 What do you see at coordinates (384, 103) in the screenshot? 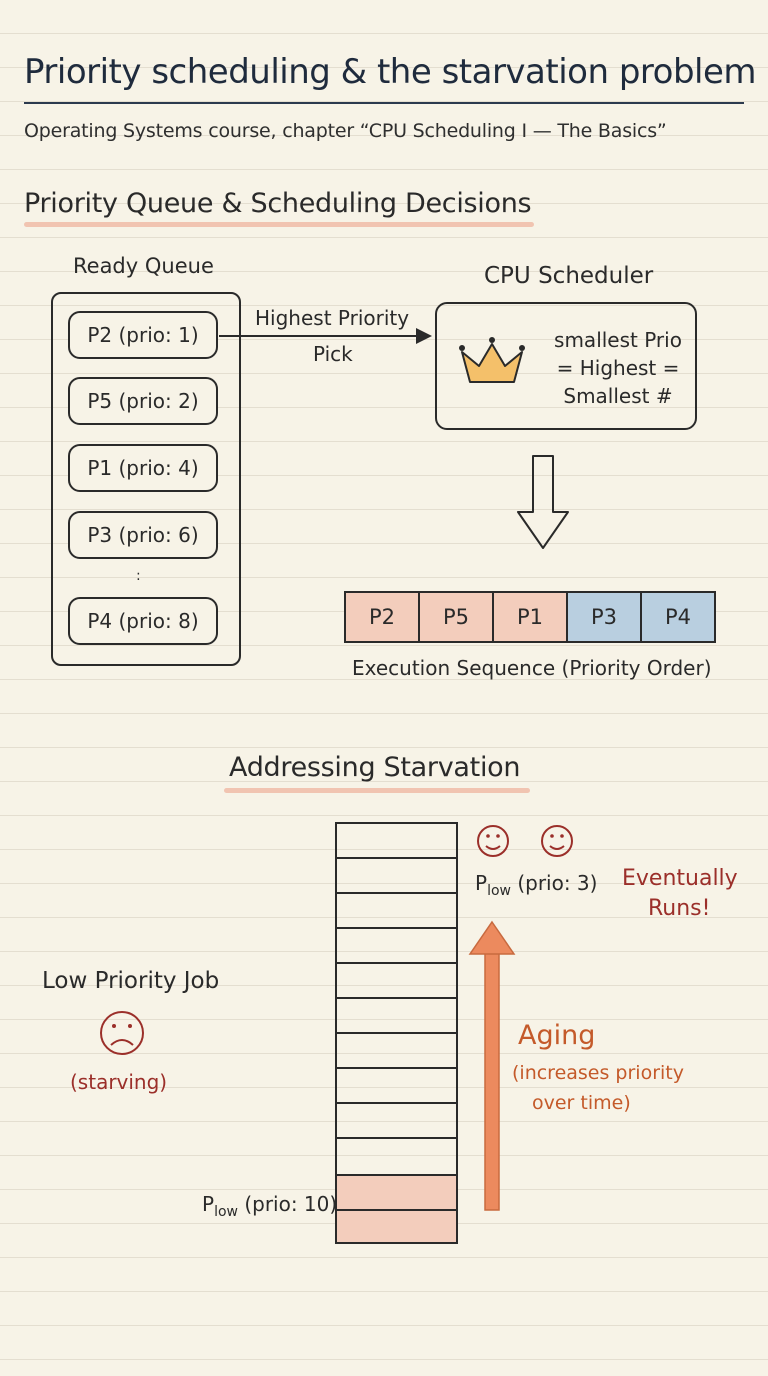
I see `title-divider` at bounding box center [384, 103].